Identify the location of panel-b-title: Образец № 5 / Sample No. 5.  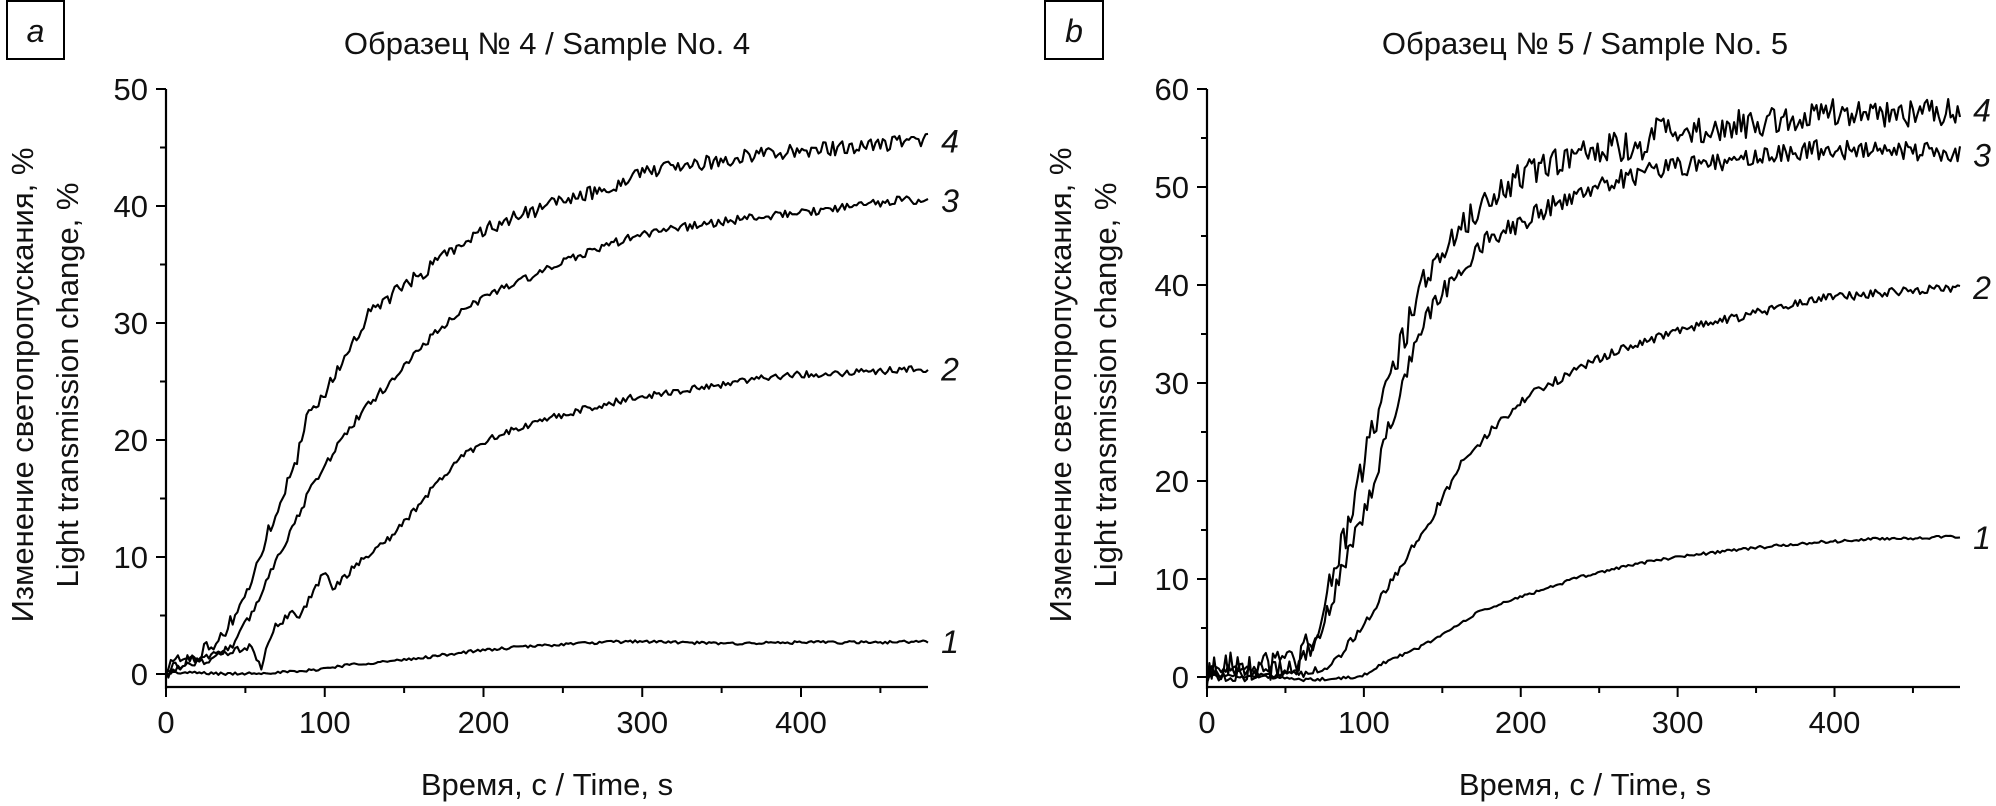
(1585, 43).